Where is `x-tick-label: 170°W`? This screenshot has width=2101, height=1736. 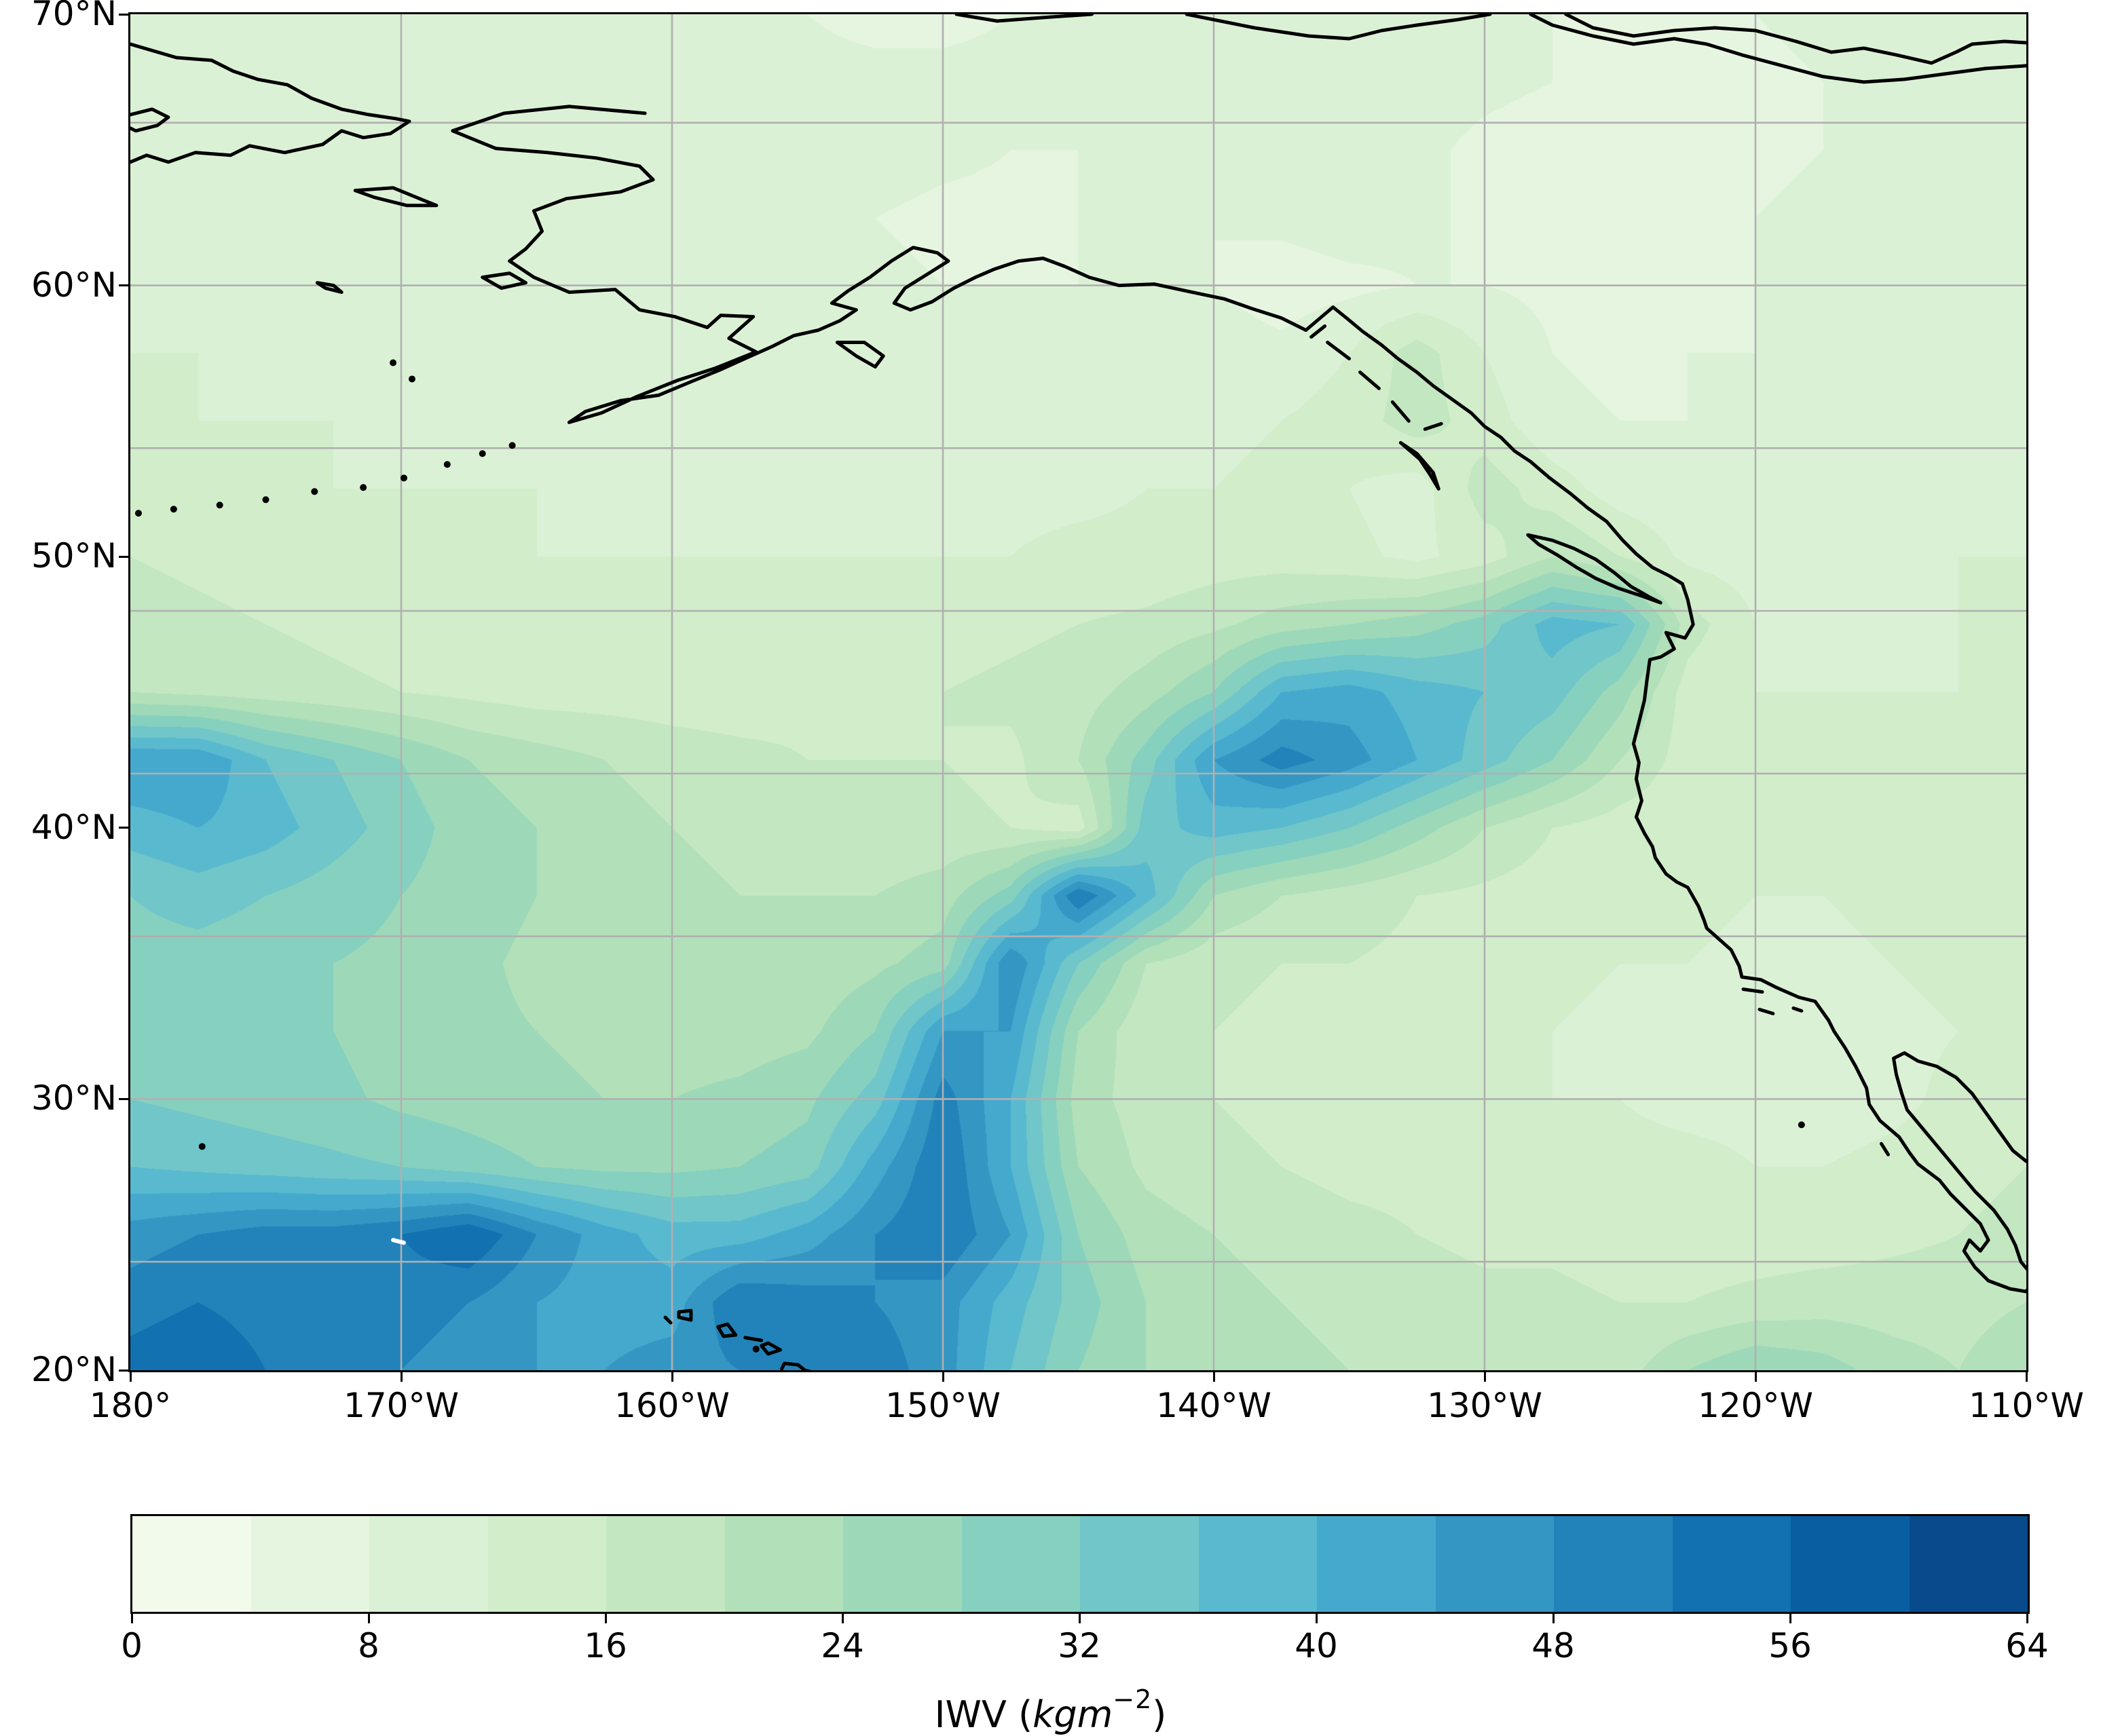
x-tick-label: 170°W is located at coordinates (401, 1406).